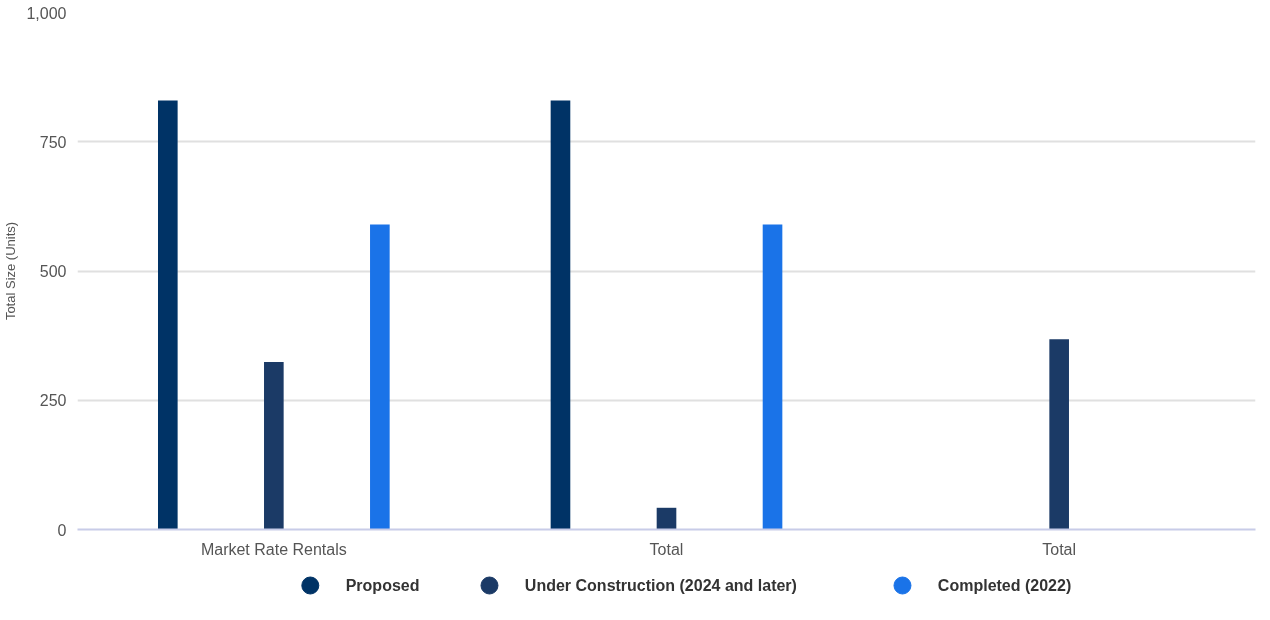 The width and height of the screenshot is (1270, 620). Describe the element at coordinates (382, 585) in the screenshot. I see `legend-label: Proposed` at that location.